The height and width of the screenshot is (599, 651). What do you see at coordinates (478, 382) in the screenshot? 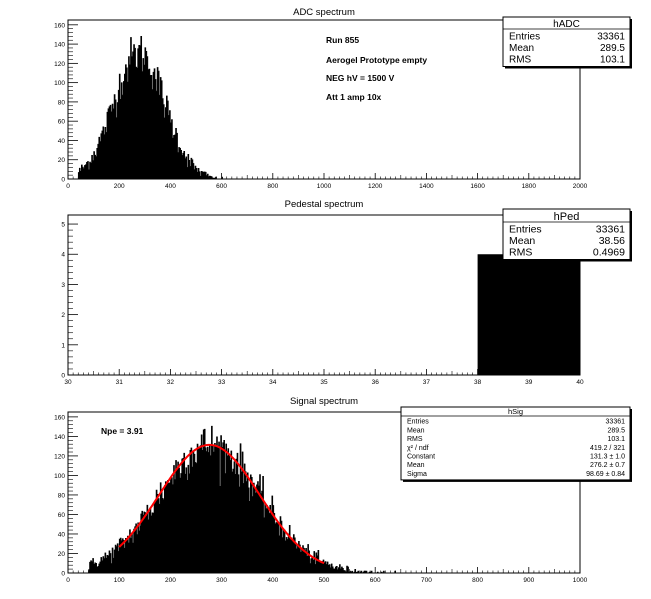
I see `x-tick-label: 38` at bounding box center [478, 382].